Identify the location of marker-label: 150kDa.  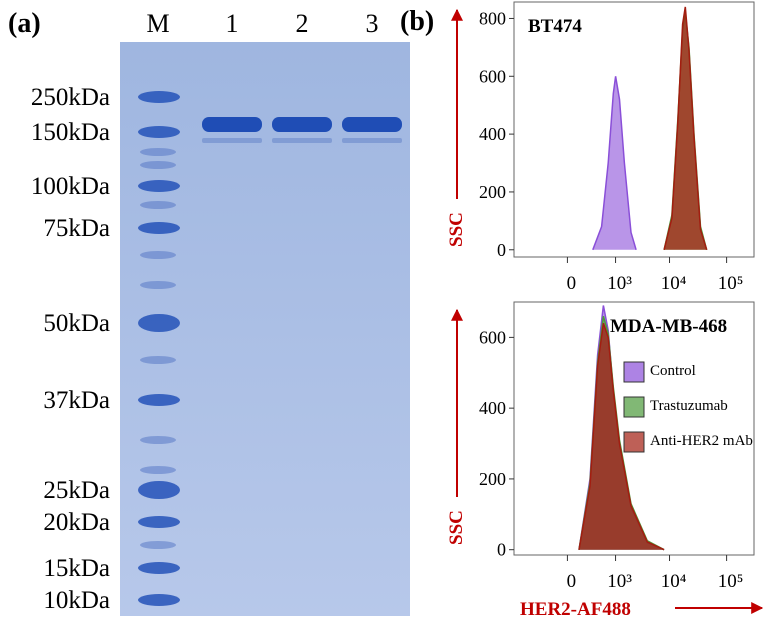
(70, 132).